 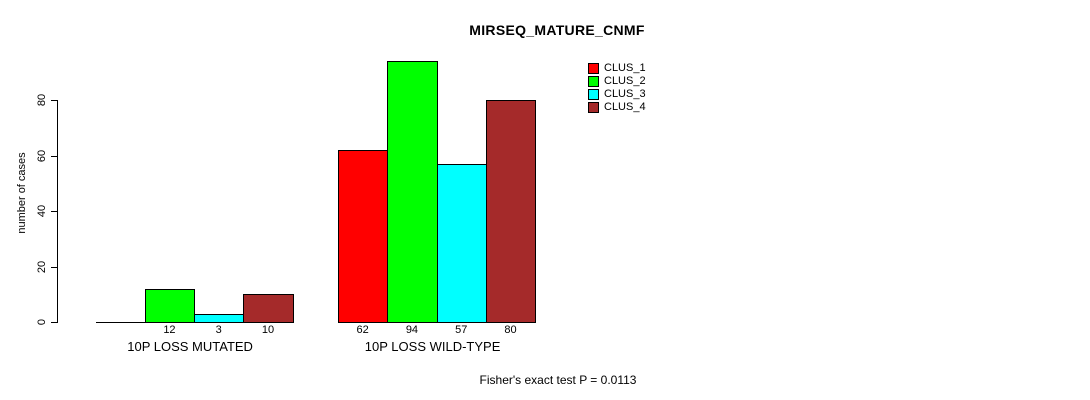 I want to click on legend-item: CLUS_3, so click(x=617, y=94).